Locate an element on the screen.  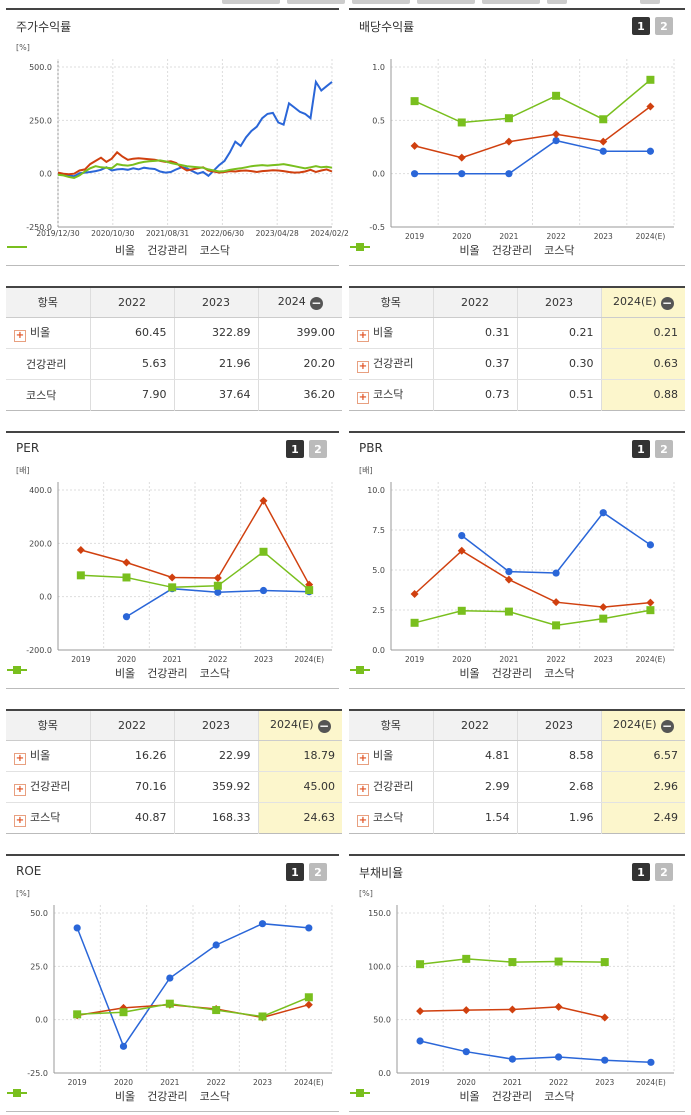
y-tick-label: -25.0 is located at coordinates (37, 1073).